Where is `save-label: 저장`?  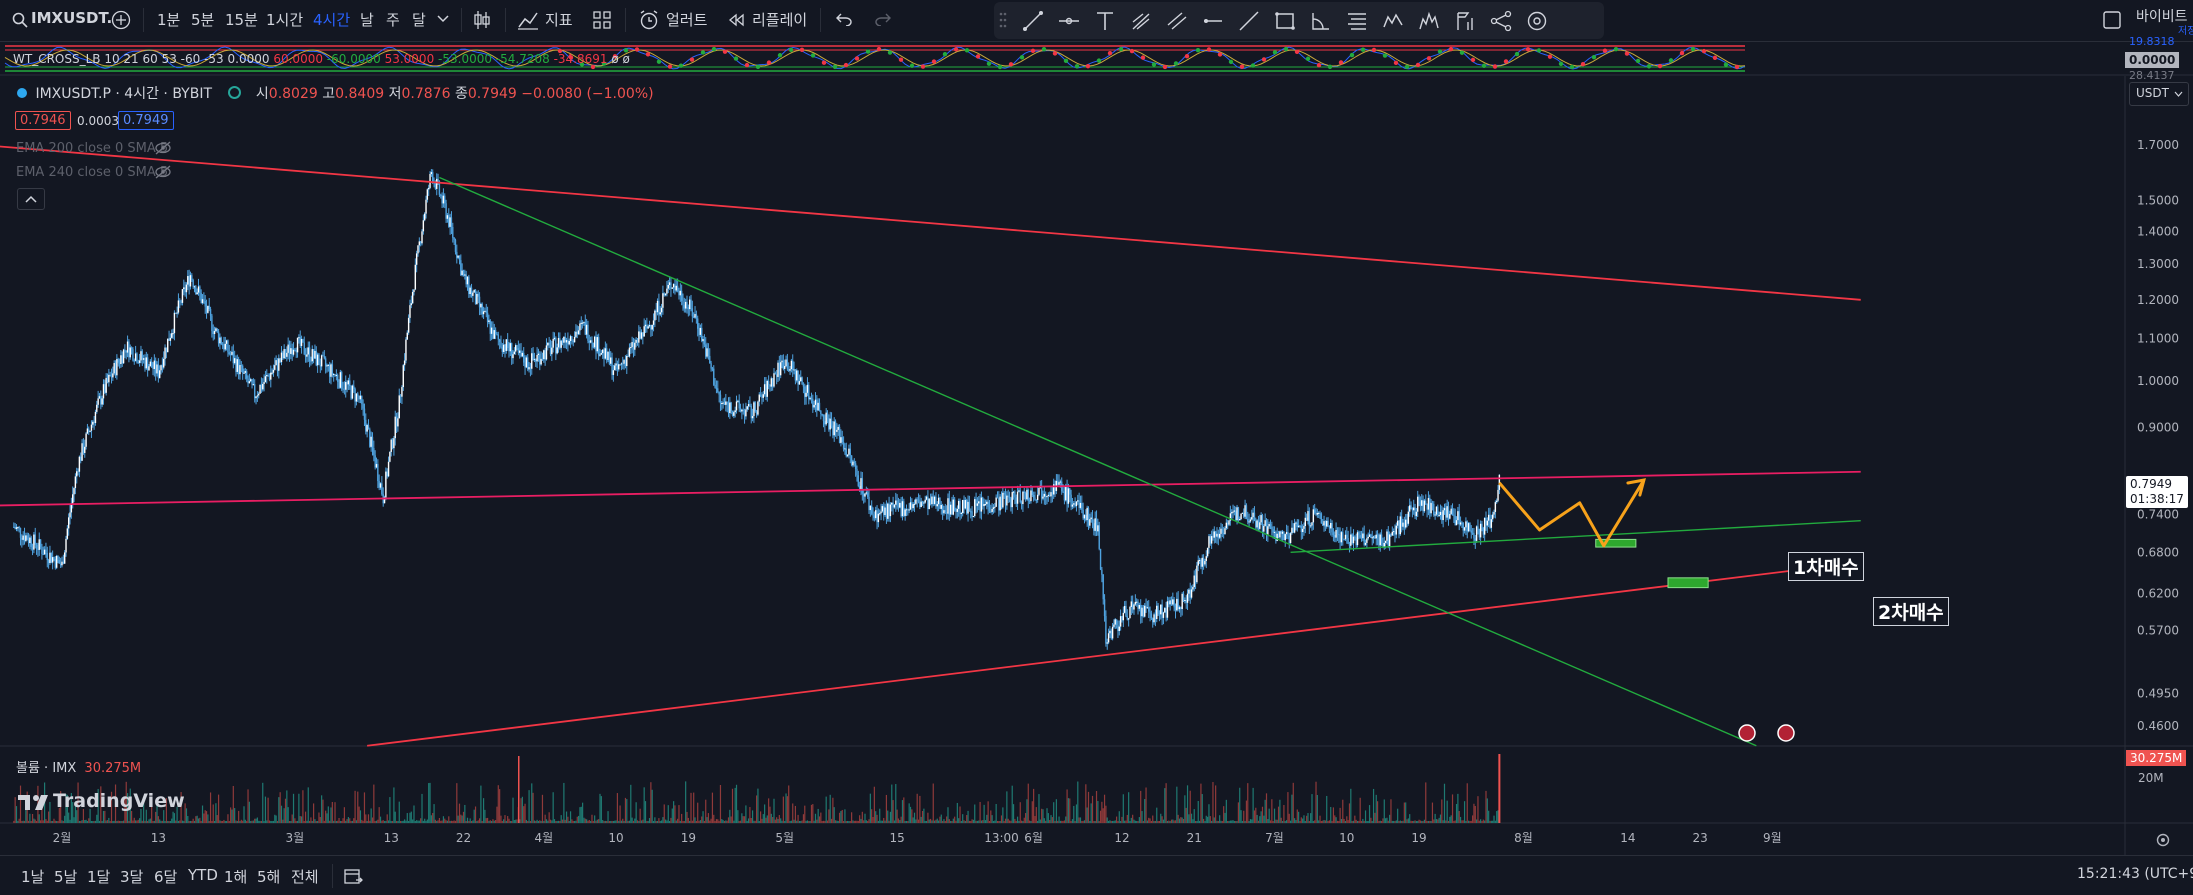
save-label: 저장 is located at coordinates (2185, 31).